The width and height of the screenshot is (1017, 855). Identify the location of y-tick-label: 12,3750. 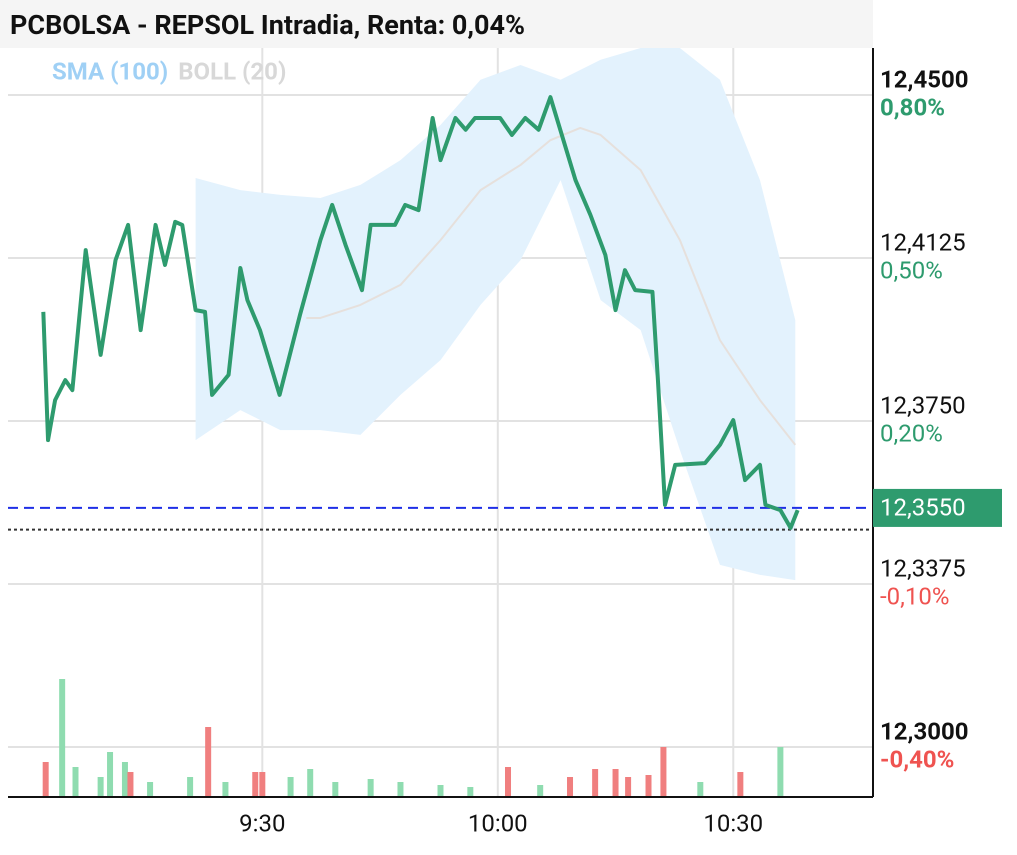
(923, 405).